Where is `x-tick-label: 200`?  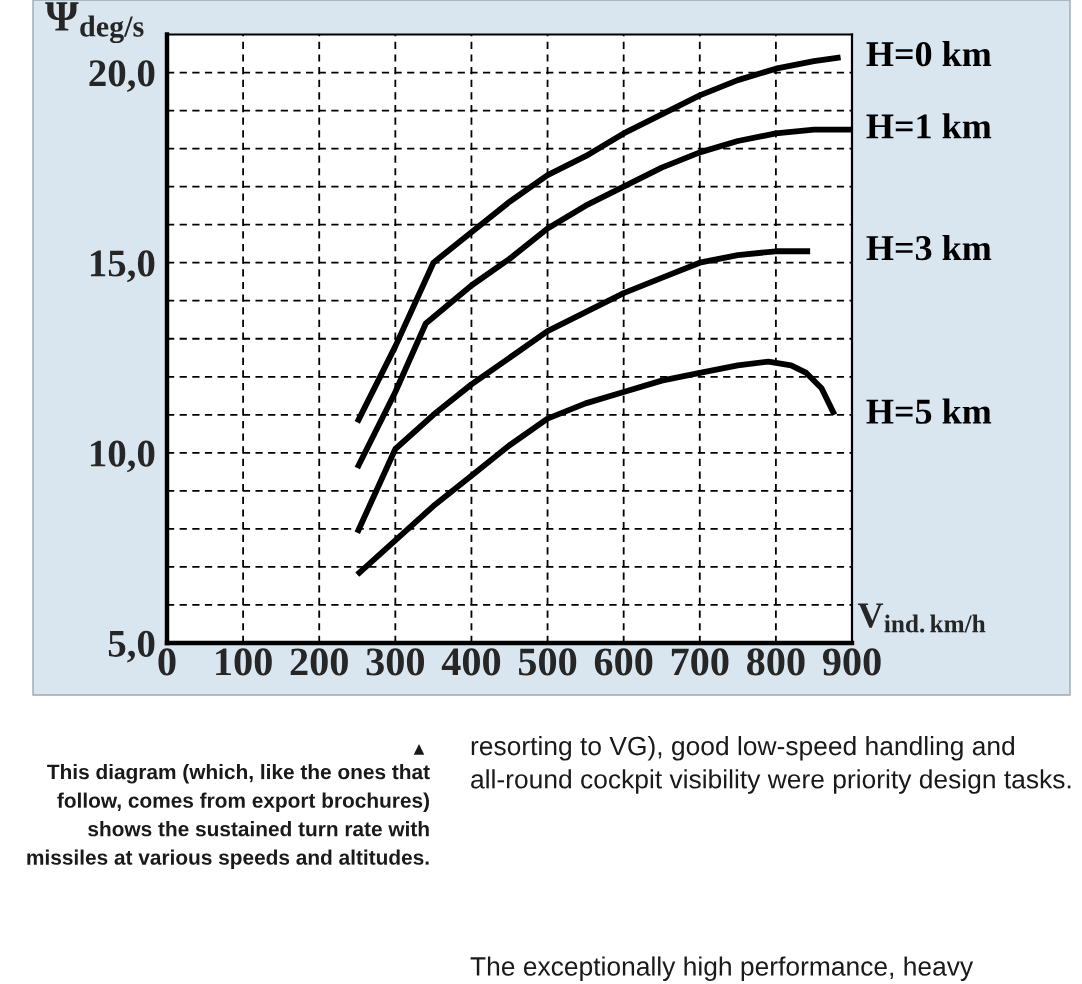 x-tick-label: 200 is located at coordinates (319, 662).